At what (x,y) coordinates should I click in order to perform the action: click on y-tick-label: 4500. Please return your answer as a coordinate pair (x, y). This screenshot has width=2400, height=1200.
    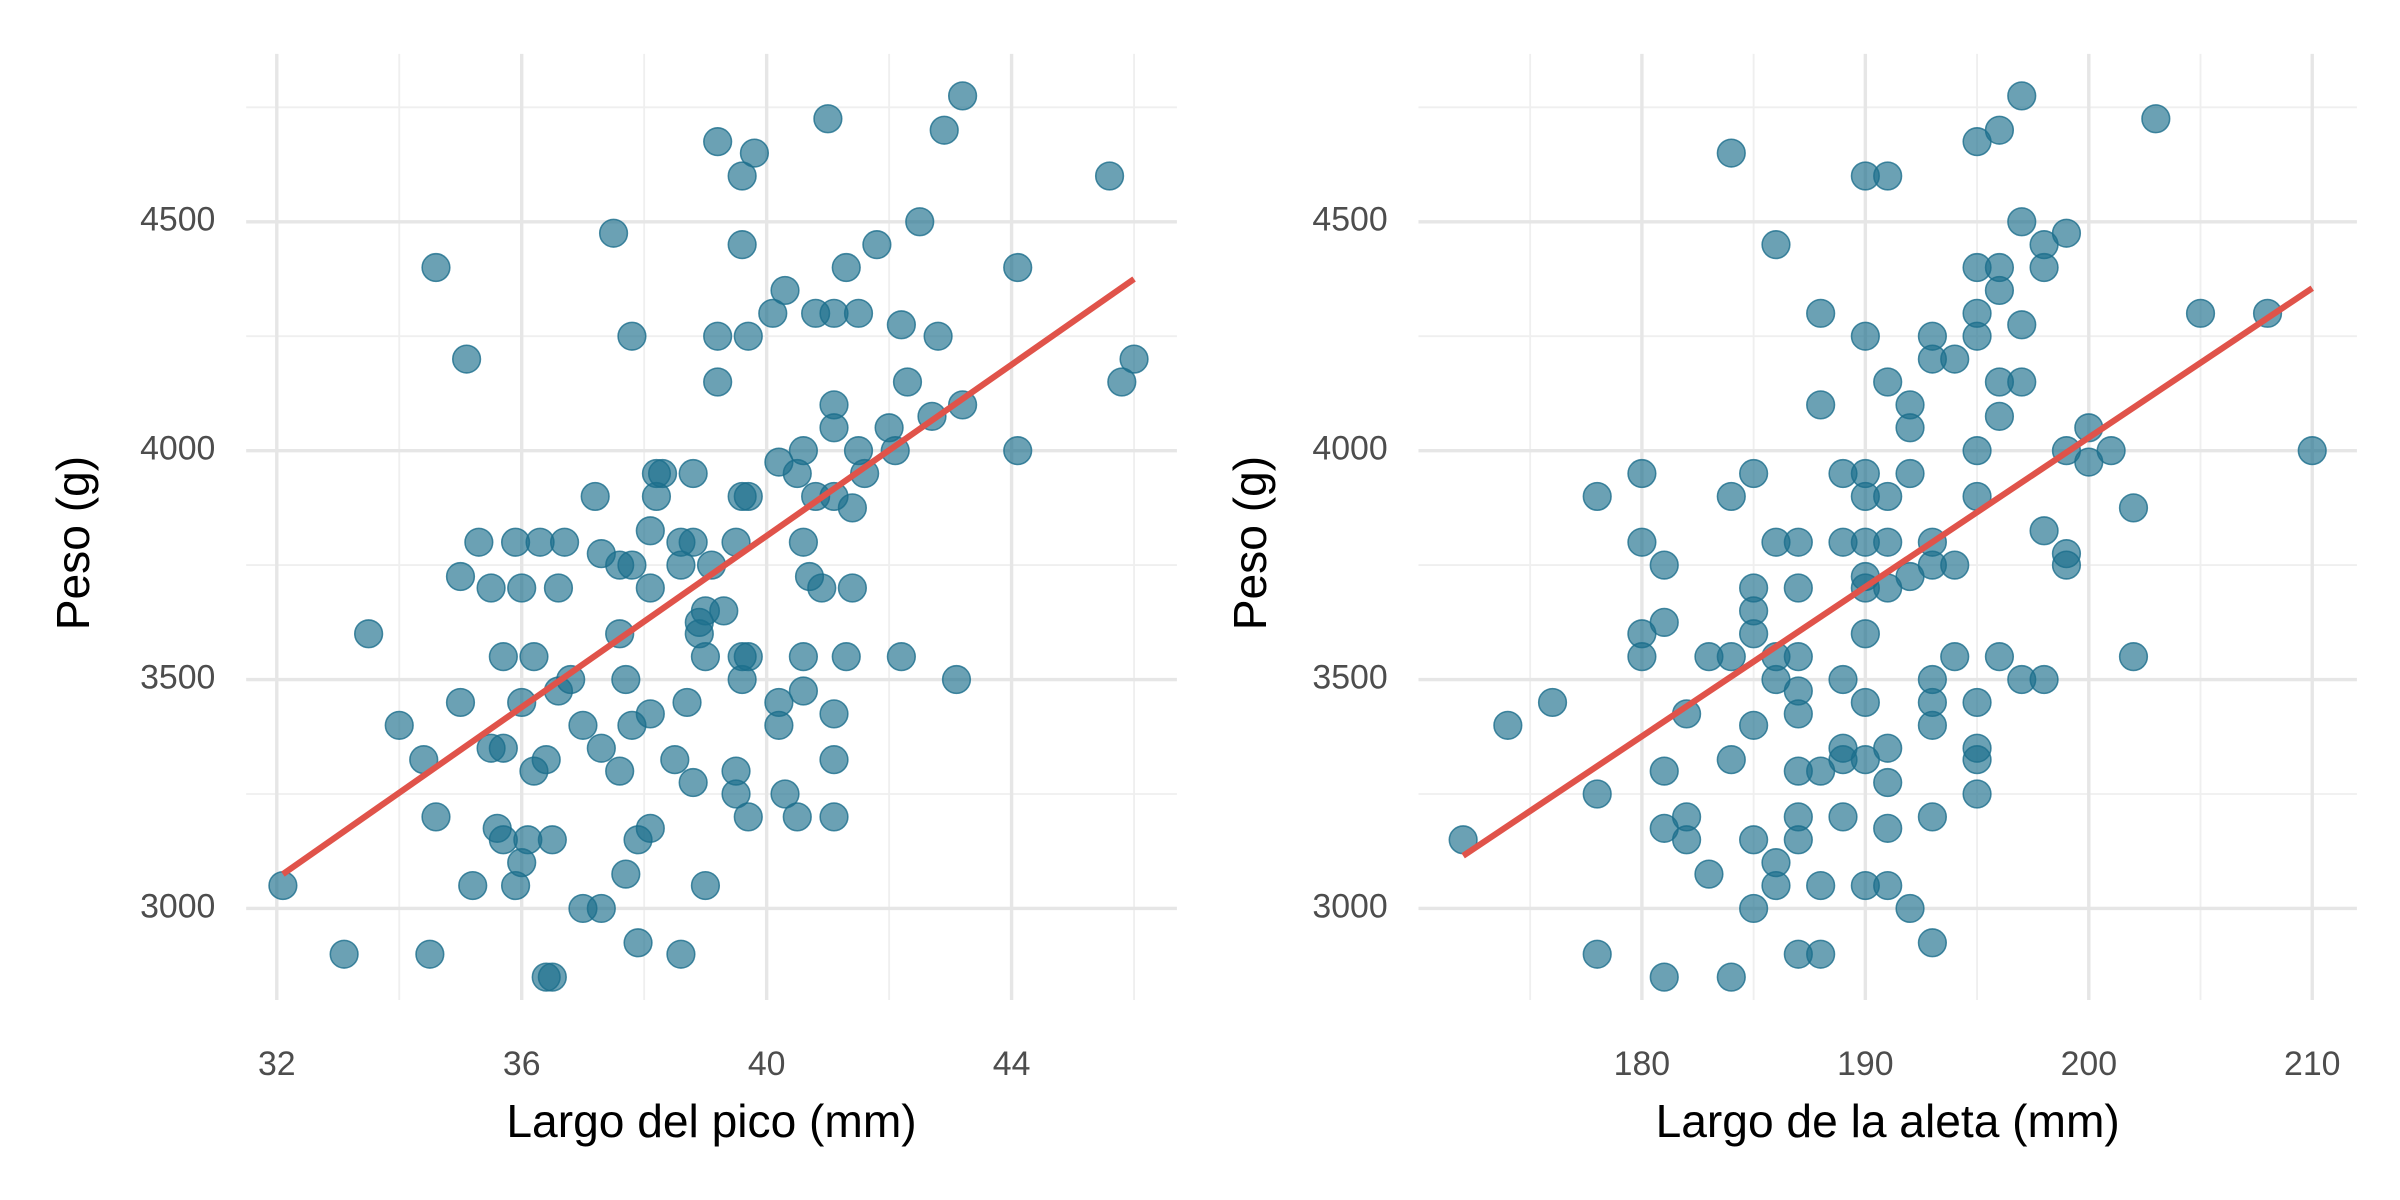
    Looking at the image, I should click on (1349, 220).